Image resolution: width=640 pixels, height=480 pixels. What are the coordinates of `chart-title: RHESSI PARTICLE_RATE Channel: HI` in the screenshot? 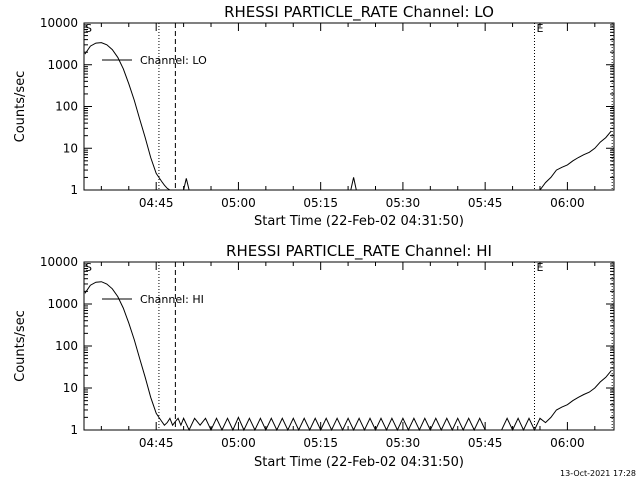 It's located at (359, 251).